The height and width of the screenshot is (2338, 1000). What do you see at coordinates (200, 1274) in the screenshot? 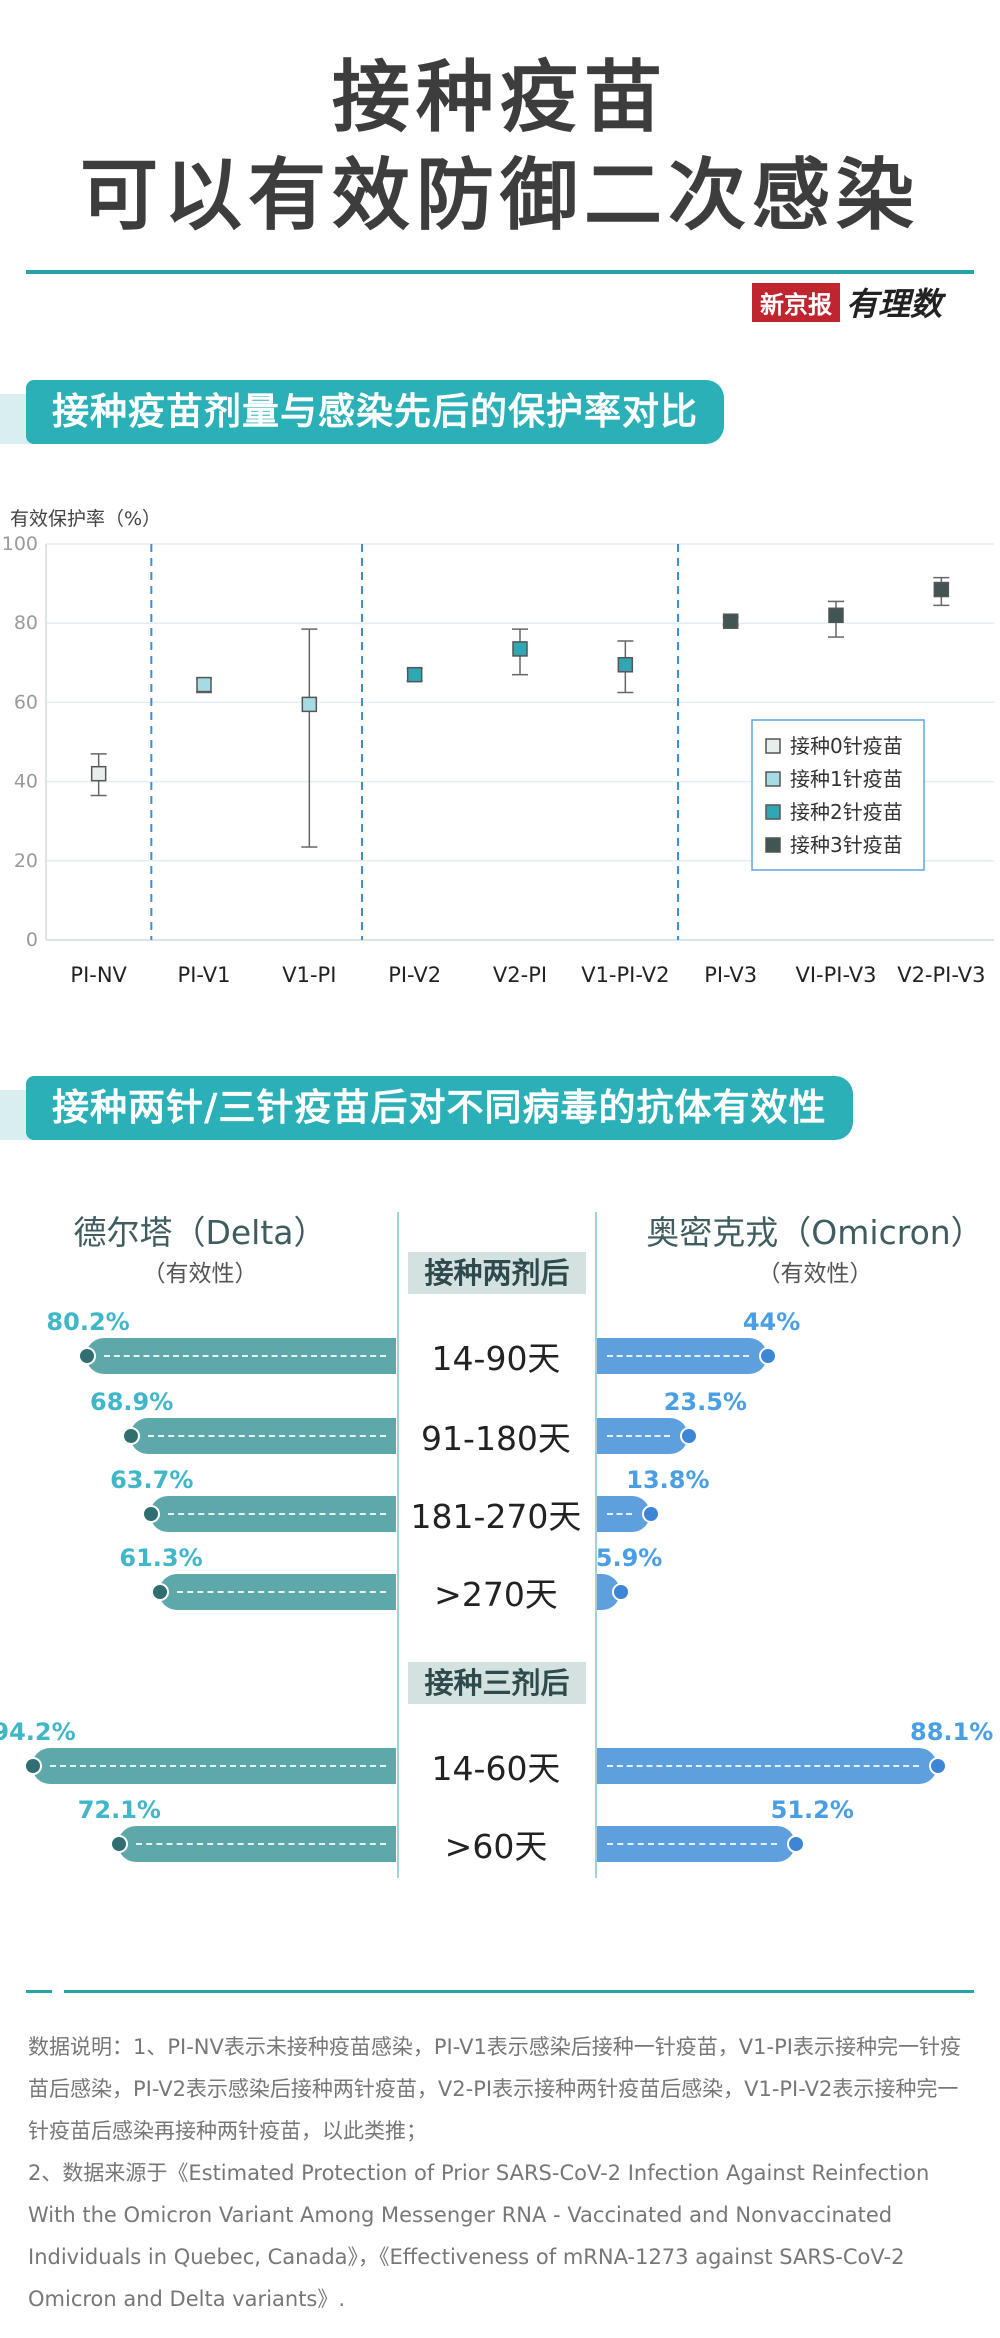
I see `delta-subheader: （有效性）` at bounding box center [200, 1274].